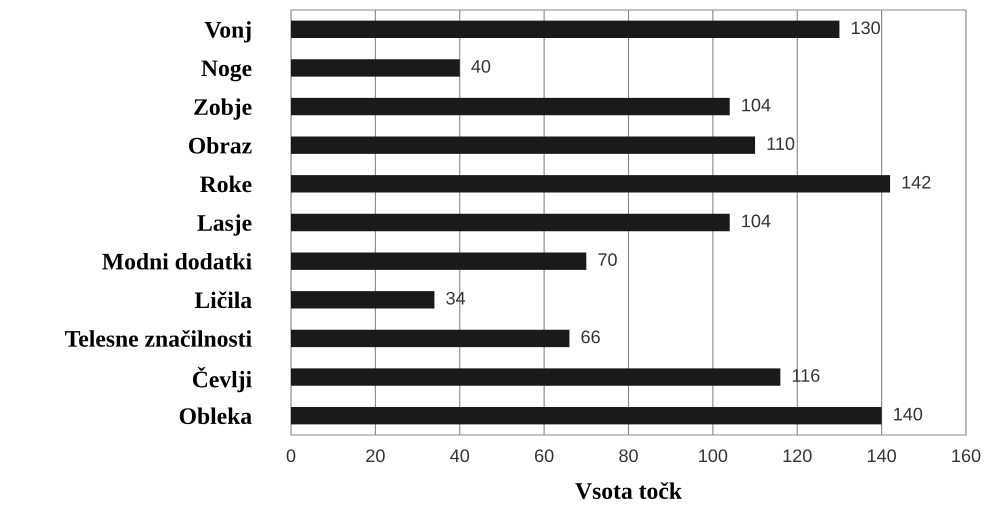 This screenshot has width=988, height=528. Describe the element at coordinates (291, 455) in the screenshot. I see `x-tick-label: 0` at that location.